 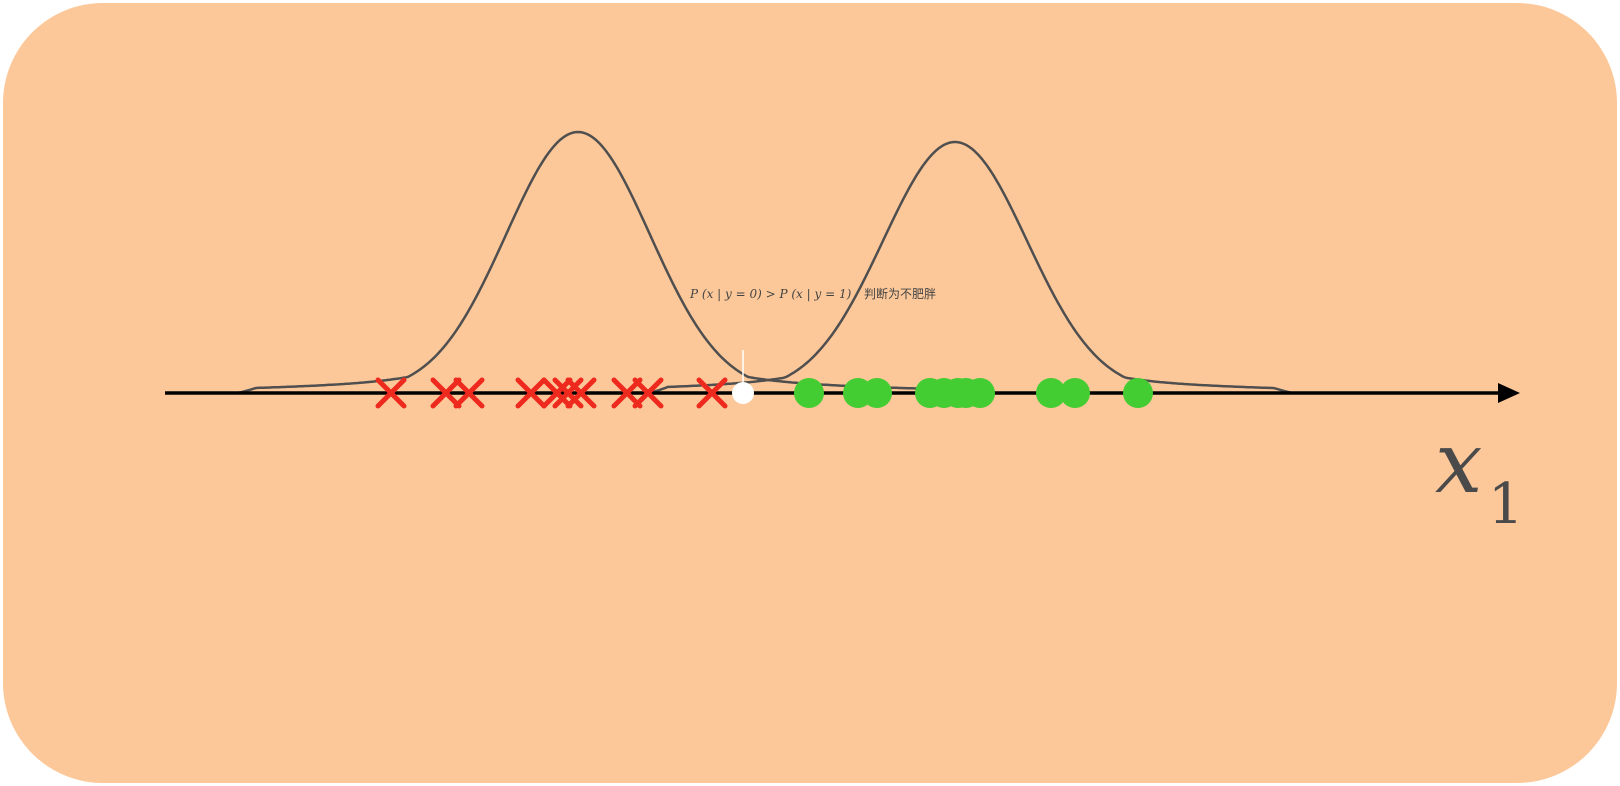 What do you see at coordinates (1506, 504) in the screenshot?
I see `axis-label-subscript: 1` at bounding box center [1506, 504].